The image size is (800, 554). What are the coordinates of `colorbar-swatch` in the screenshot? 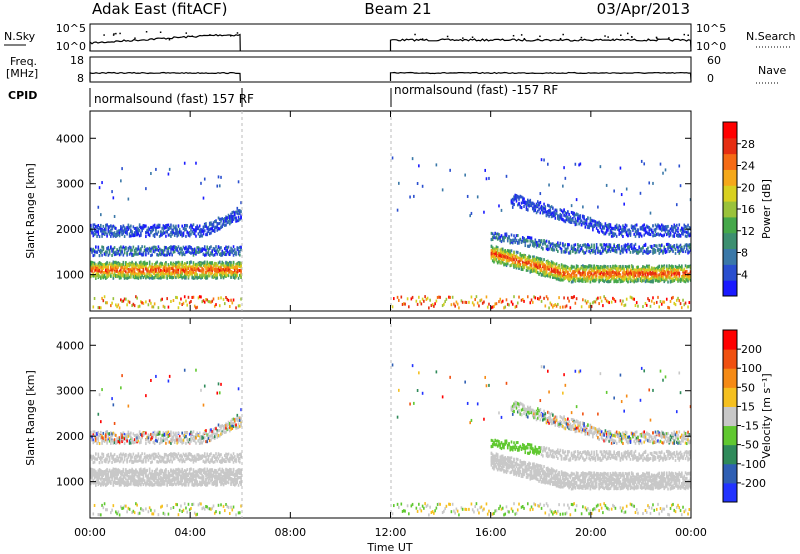 It's located at (730, 256).